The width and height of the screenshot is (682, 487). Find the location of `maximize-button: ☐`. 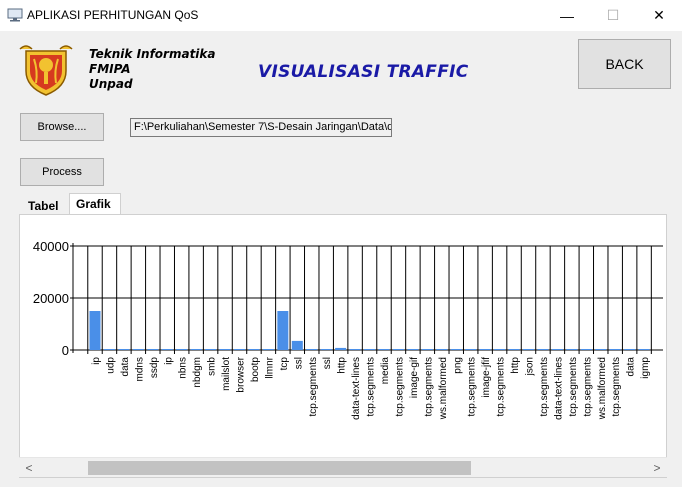

maximize-button: ☐ is located at coordinates (613, 15).